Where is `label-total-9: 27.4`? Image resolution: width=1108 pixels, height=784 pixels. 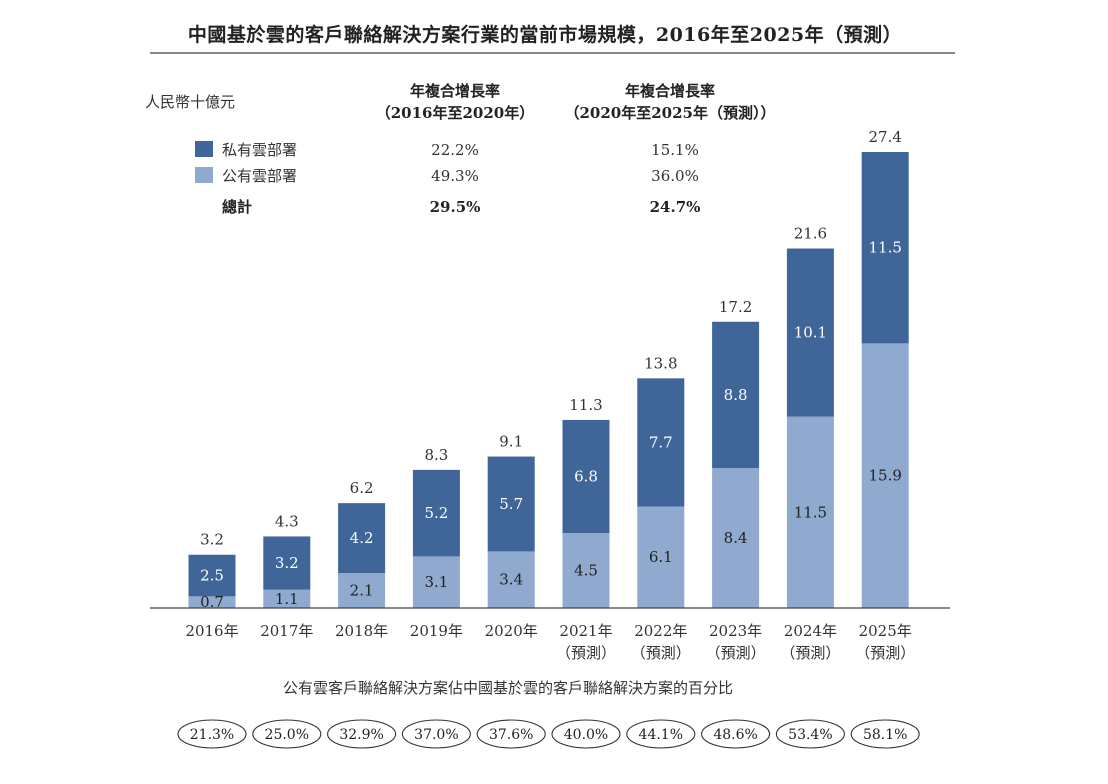
label-total-9: 27.4 is located at coordinates (884, 137).